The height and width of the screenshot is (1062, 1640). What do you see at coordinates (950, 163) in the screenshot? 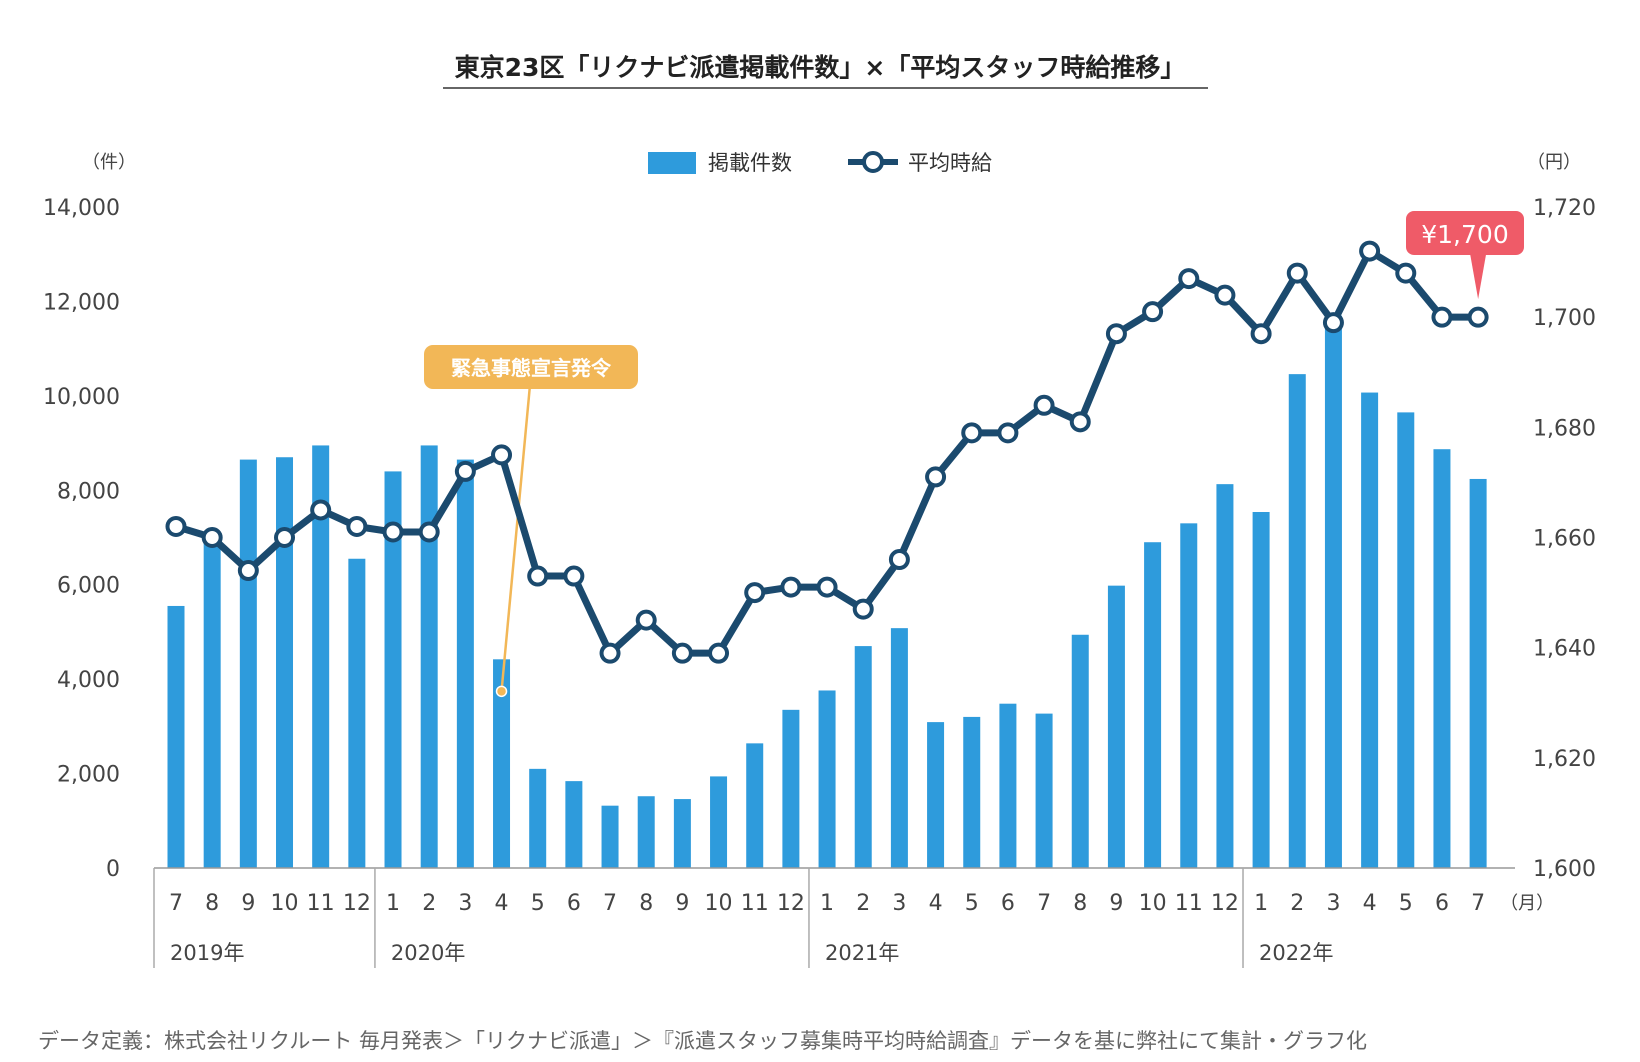
I see `legend-line-label: 平均時給` at bounding box center [950, 163].